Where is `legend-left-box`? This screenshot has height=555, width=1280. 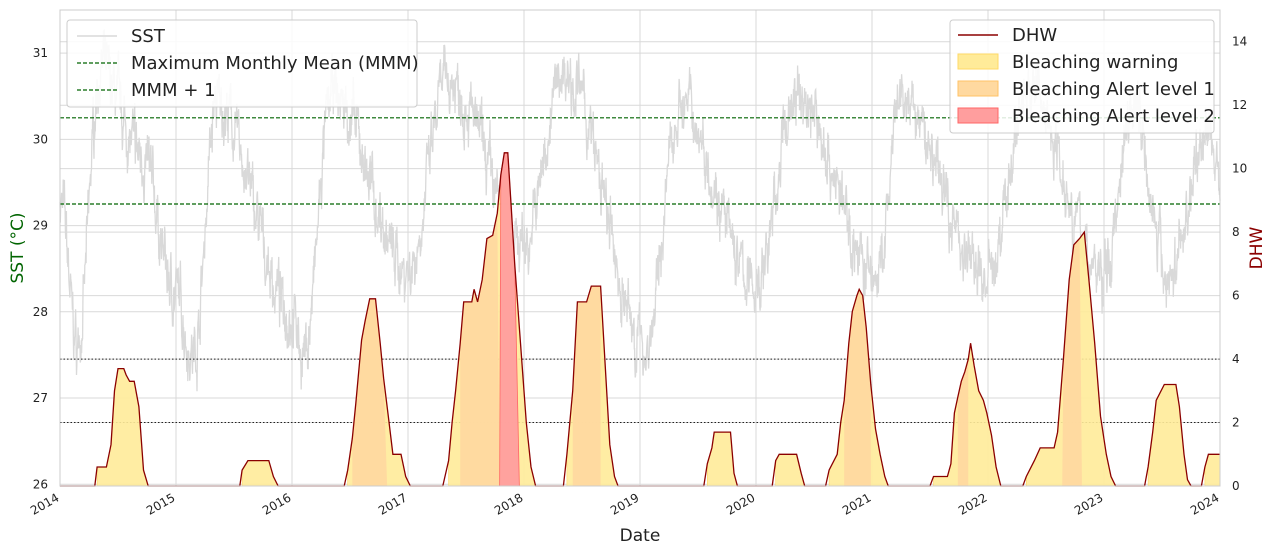 legend-left-box is located at coordinates (242, 63).